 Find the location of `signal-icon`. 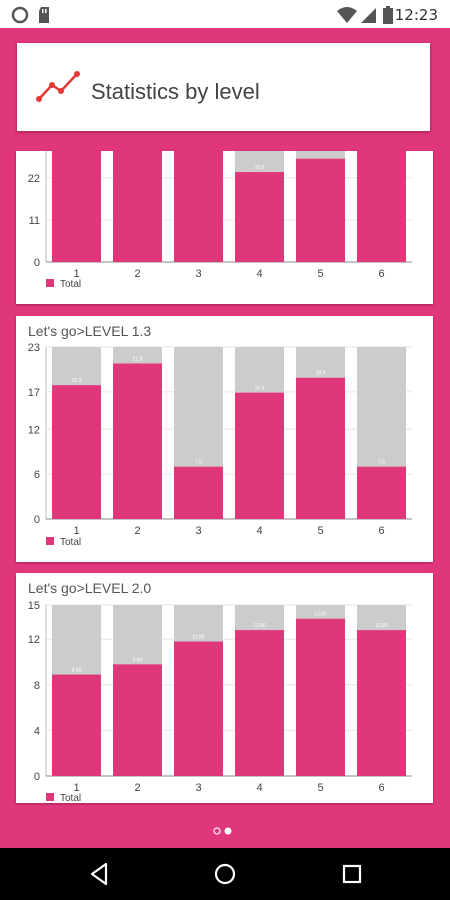

signal-icon is located at coordinates (368, 15).